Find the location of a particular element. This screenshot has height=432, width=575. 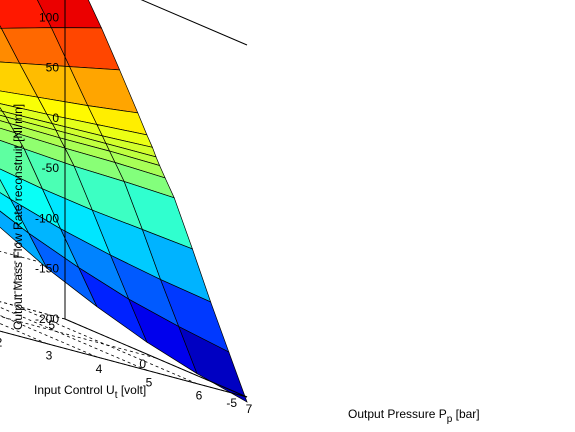

x-axis-label: Output Pressure Pp [bar] is located at coordinates (414, 416).